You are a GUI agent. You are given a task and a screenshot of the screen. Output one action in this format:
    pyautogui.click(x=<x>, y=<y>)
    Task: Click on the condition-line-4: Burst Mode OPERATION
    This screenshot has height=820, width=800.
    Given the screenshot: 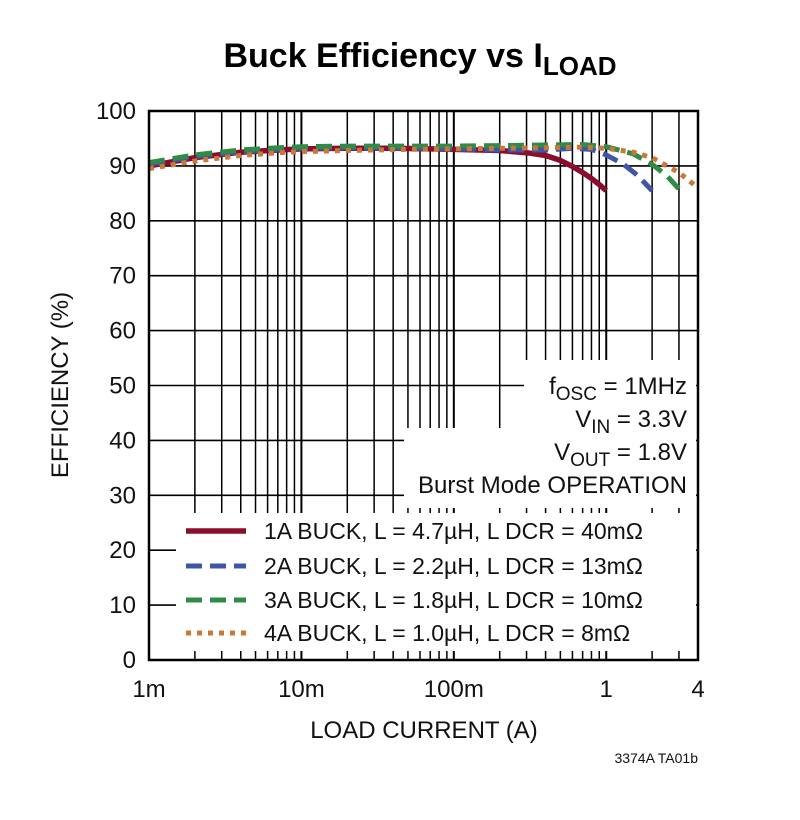 What is the action you would take?
    pyautogui.click(x=552, y=485)
    